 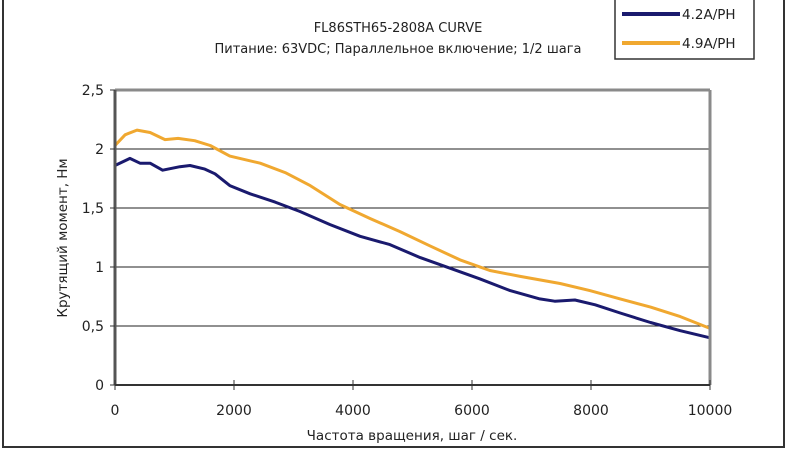 What do you see at coordinates (99, 268) in the screenshot?
I see `y-tick-label: 1` at bounding box center [99, 268].